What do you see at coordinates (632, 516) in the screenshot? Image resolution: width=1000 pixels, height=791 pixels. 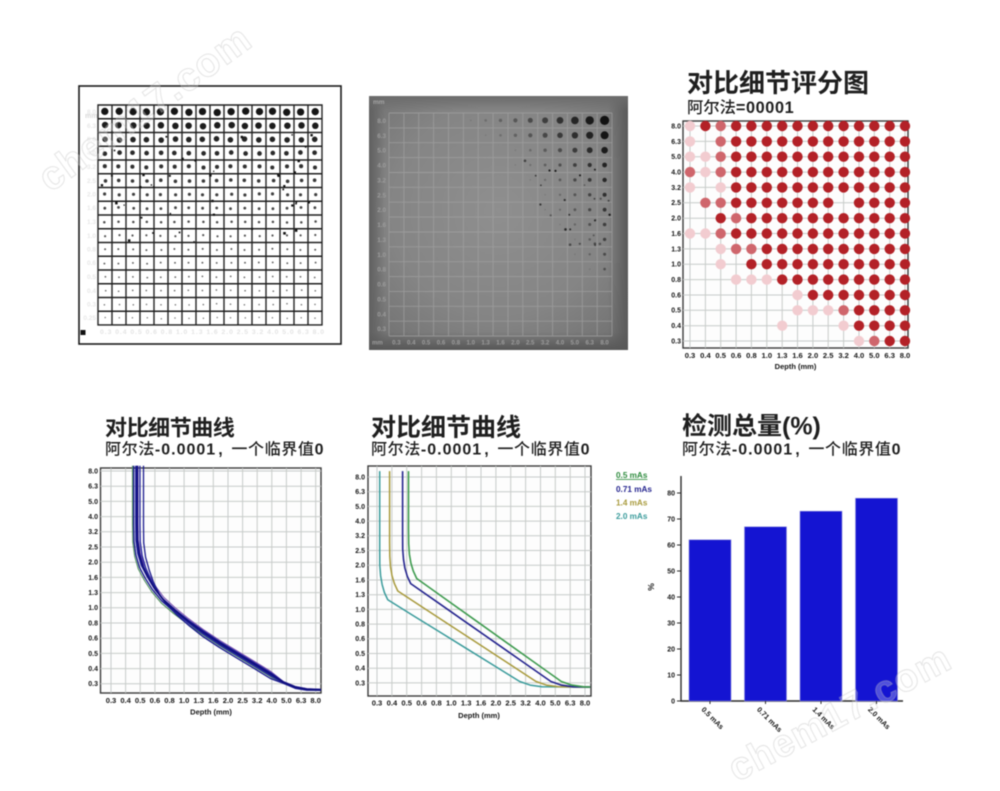 I see `svg-text: 2.0 mAs` at bounding box center [632, 516].